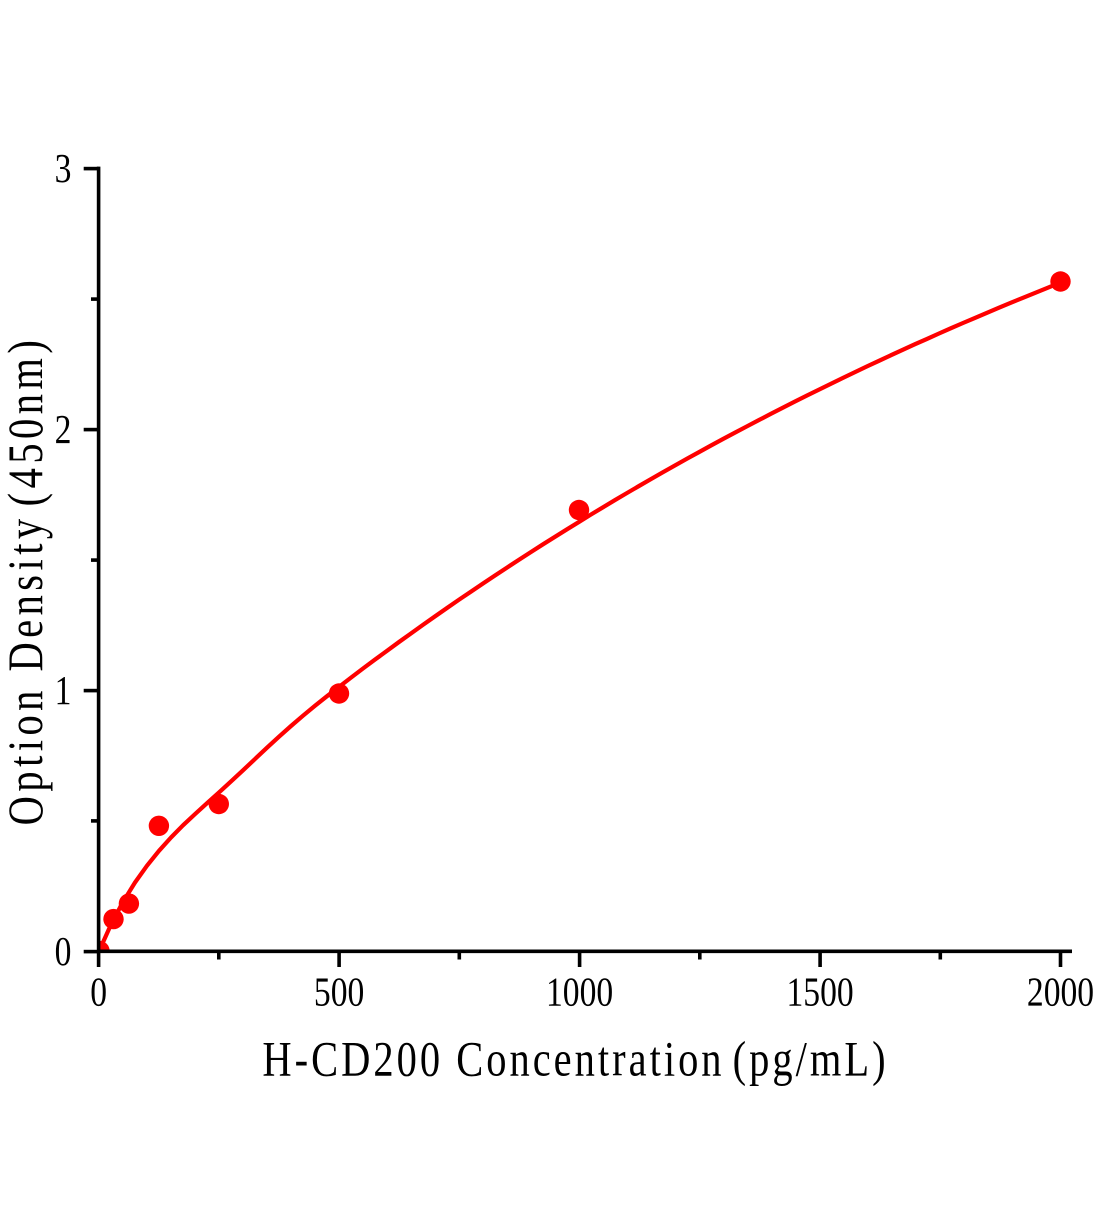 The image size is (1104, 1205). Describe the element at coordinates (26, 581) in the screenshot. I see `svg-text: Option Density(450nm)` at that location.